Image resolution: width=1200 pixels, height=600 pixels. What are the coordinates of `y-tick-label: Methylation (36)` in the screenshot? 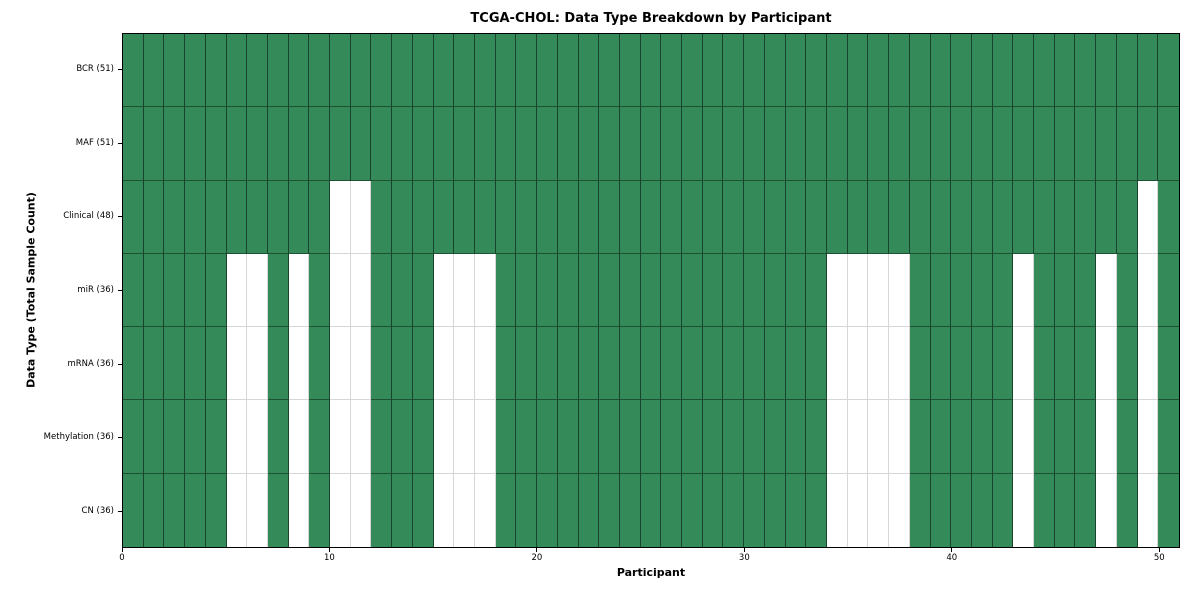 It's located at (78, 437).